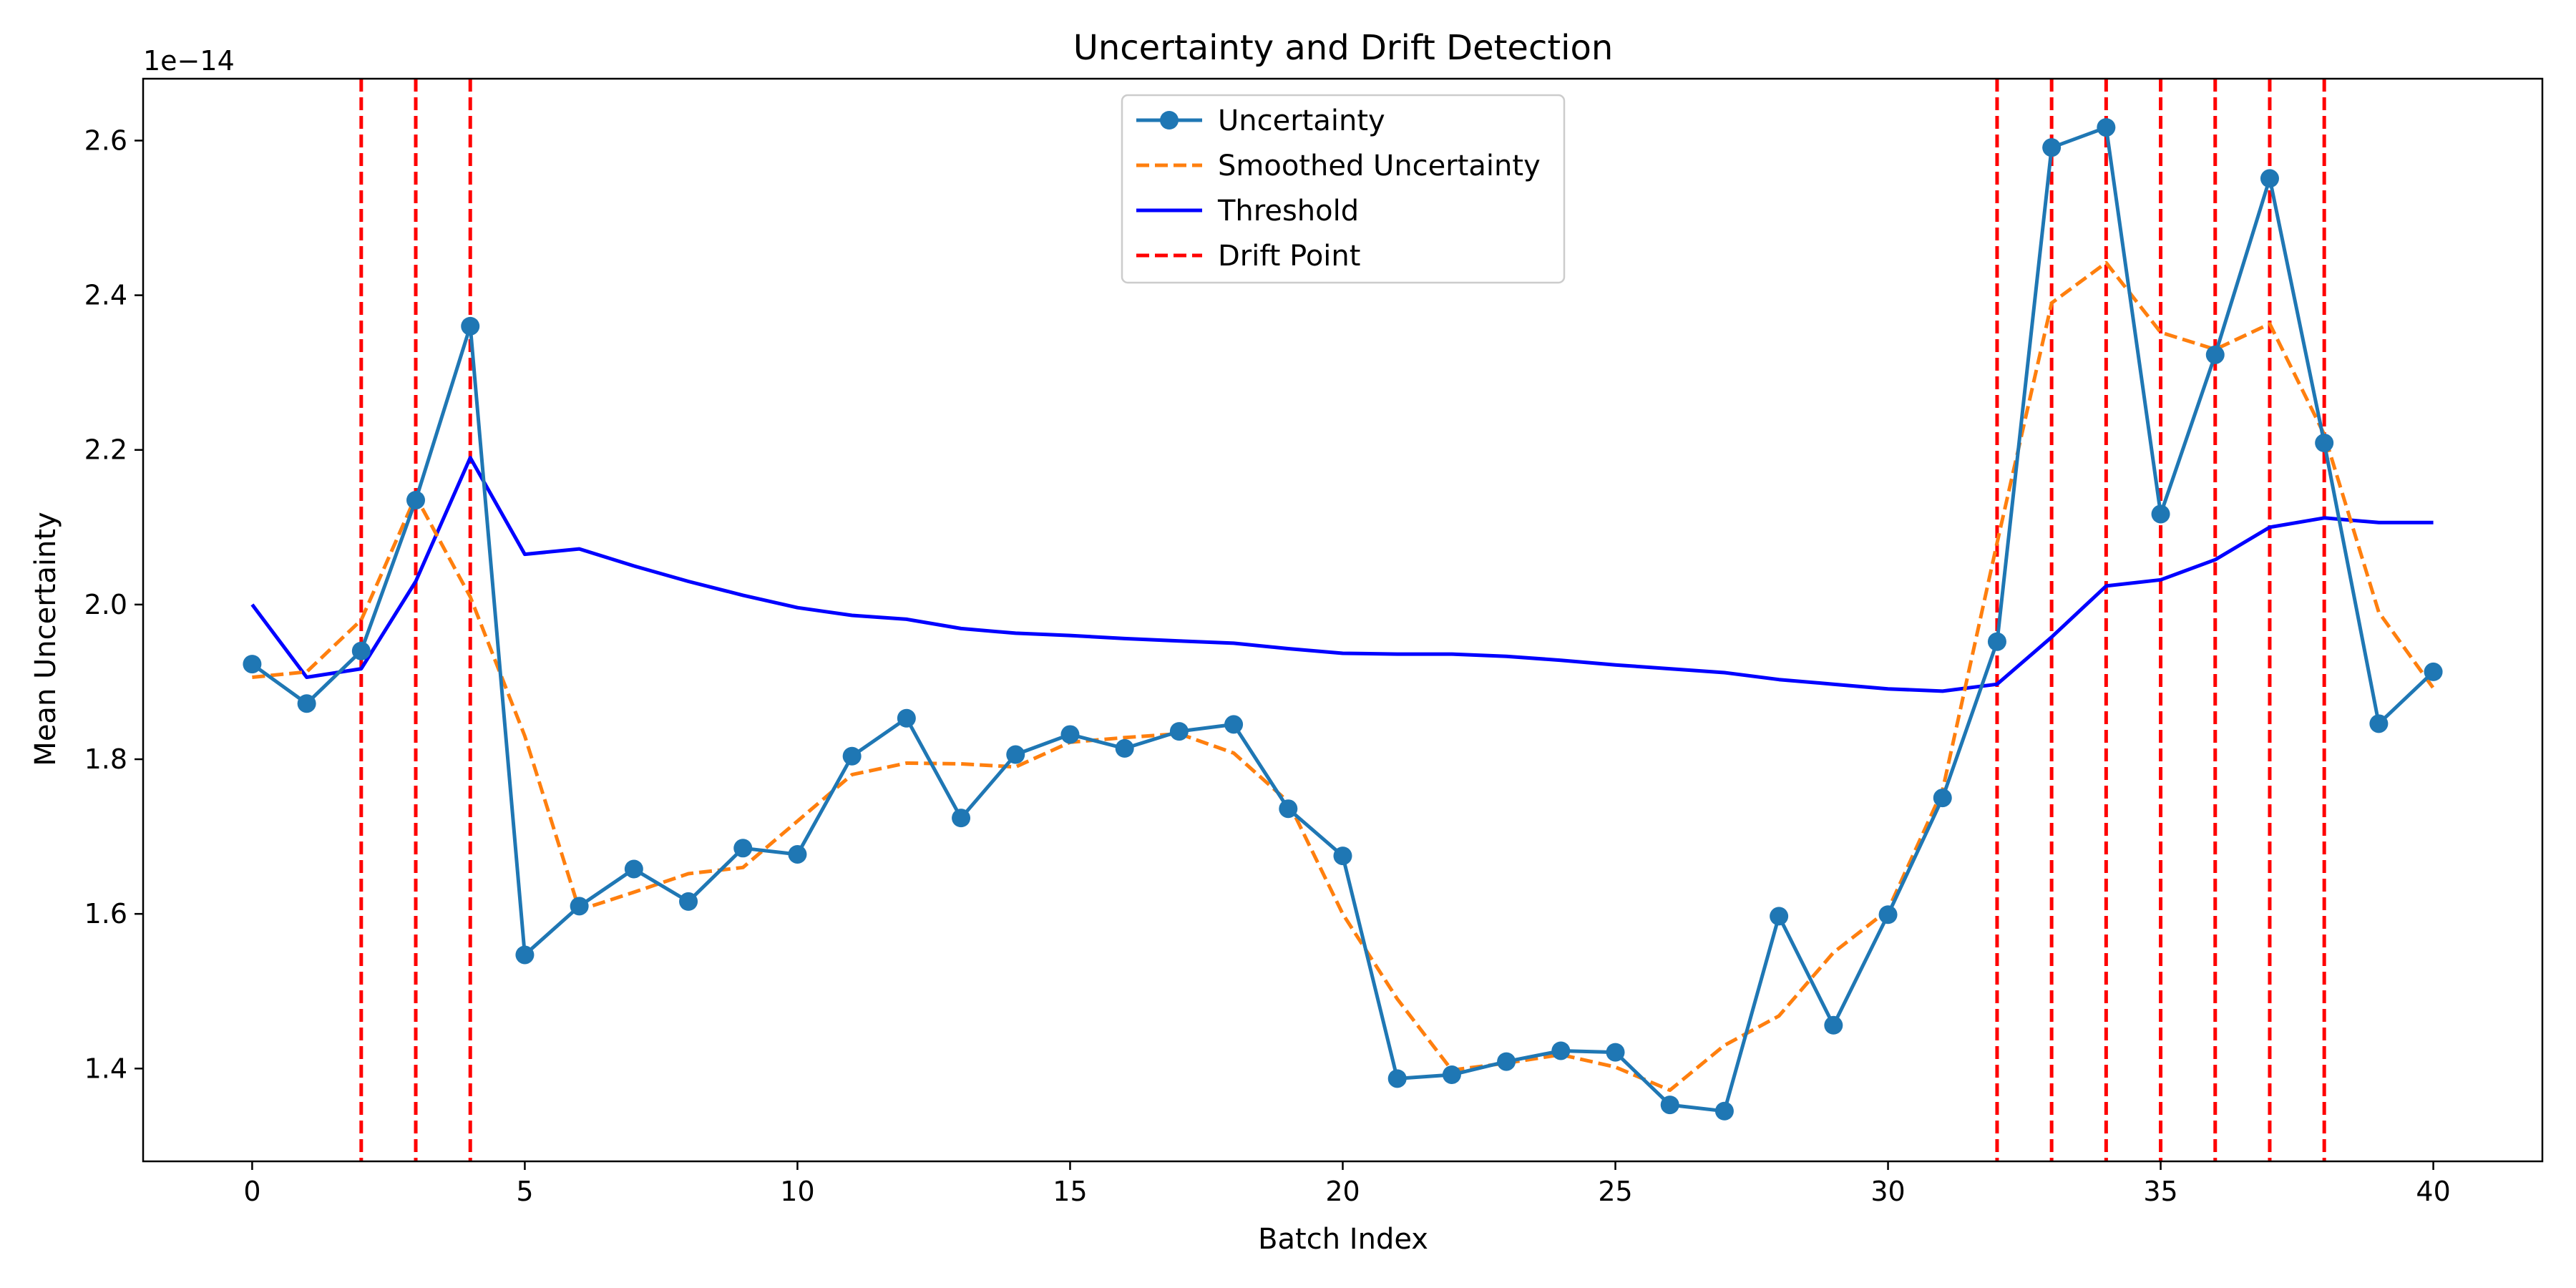 The height and width of the screenshot is (1288, 2576). What do you see at coordinates (1289, 256) in the screenshot?
I see `legend-label: Drift Point` at bounding box center [1289, 256].